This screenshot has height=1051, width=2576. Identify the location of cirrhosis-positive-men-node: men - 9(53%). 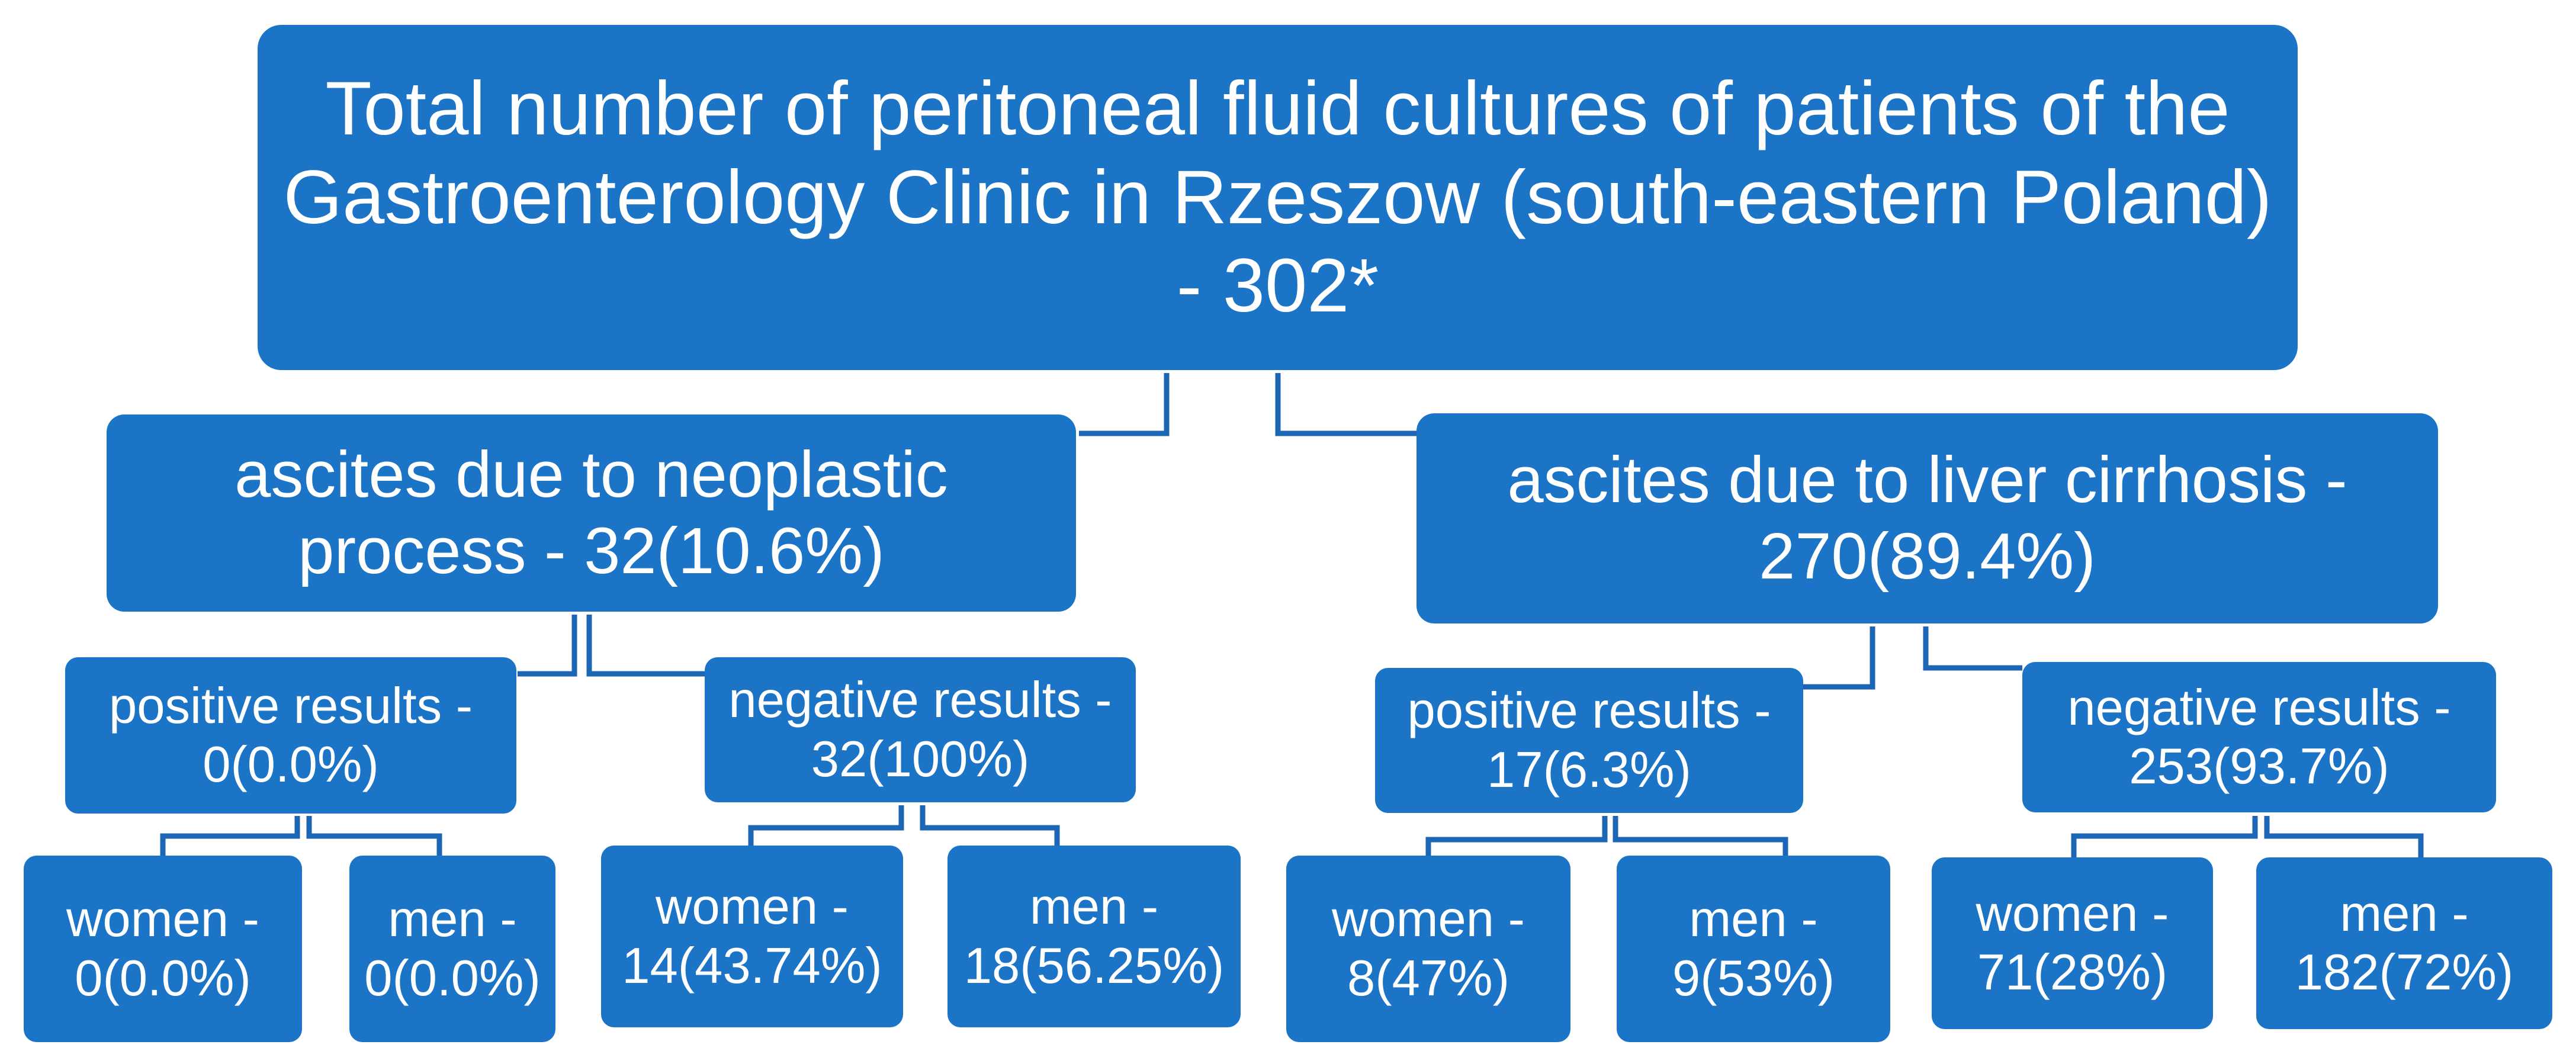
(1753, 949).